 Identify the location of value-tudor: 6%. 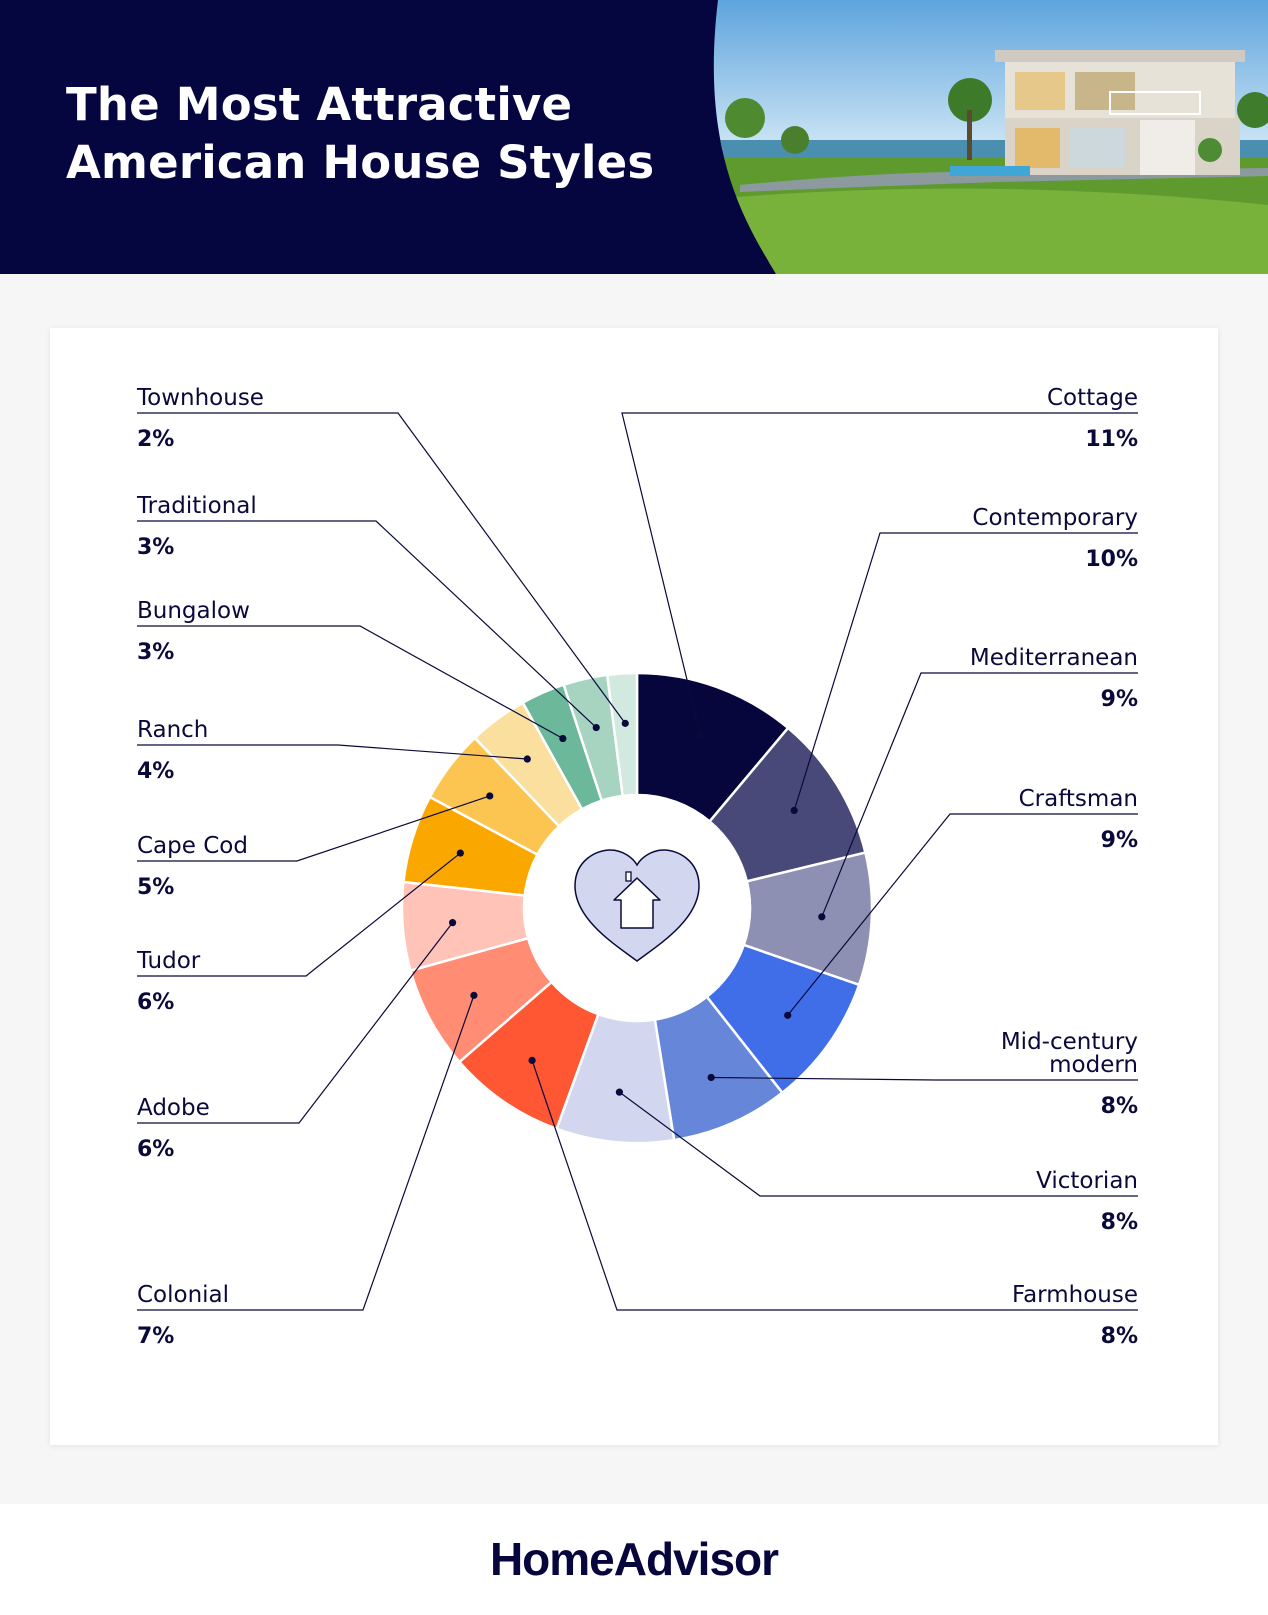
(155, 1002).